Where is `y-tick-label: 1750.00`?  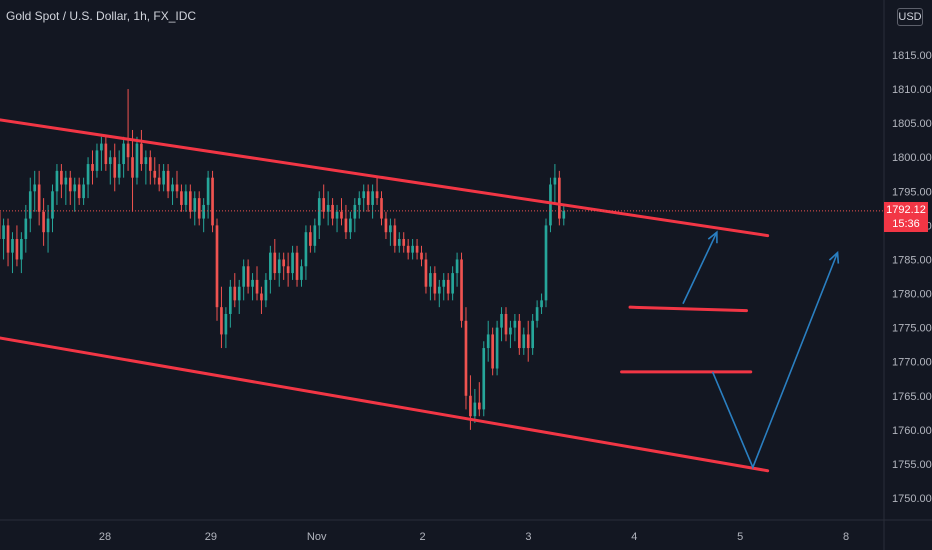 y-tick-label: 1750.00 is located at coordinates (912, 499).